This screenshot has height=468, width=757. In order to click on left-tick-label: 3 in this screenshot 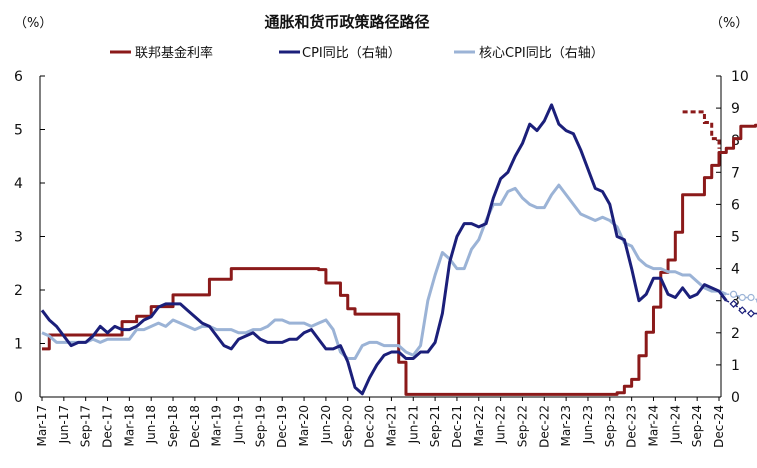, I will do `click(18, 238)`.